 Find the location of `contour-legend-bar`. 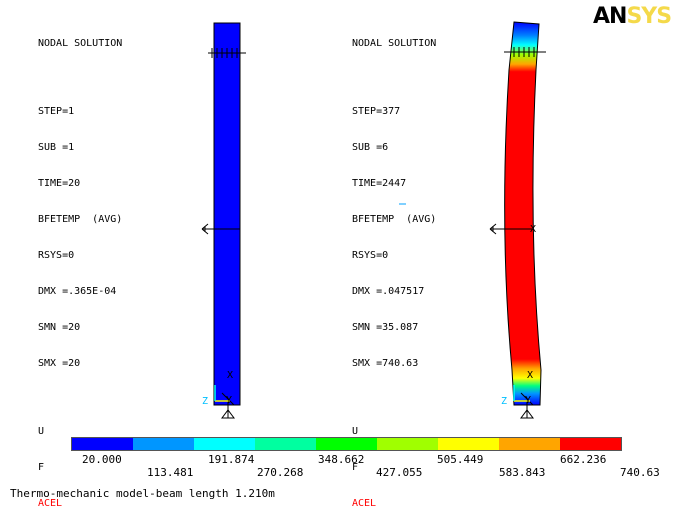

contour-legend-bar is located at coordinates (346, 444).